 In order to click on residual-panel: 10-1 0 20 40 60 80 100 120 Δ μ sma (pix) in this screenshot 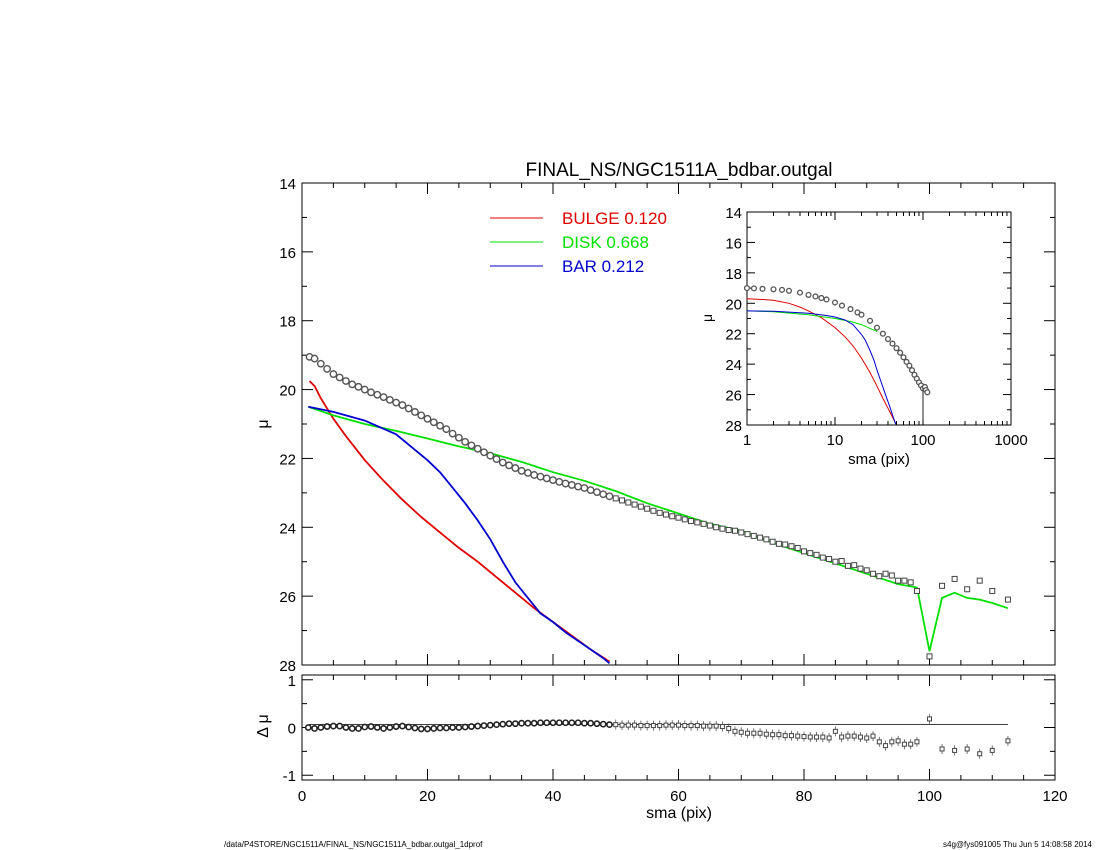, I will do `click(661, 747)`.